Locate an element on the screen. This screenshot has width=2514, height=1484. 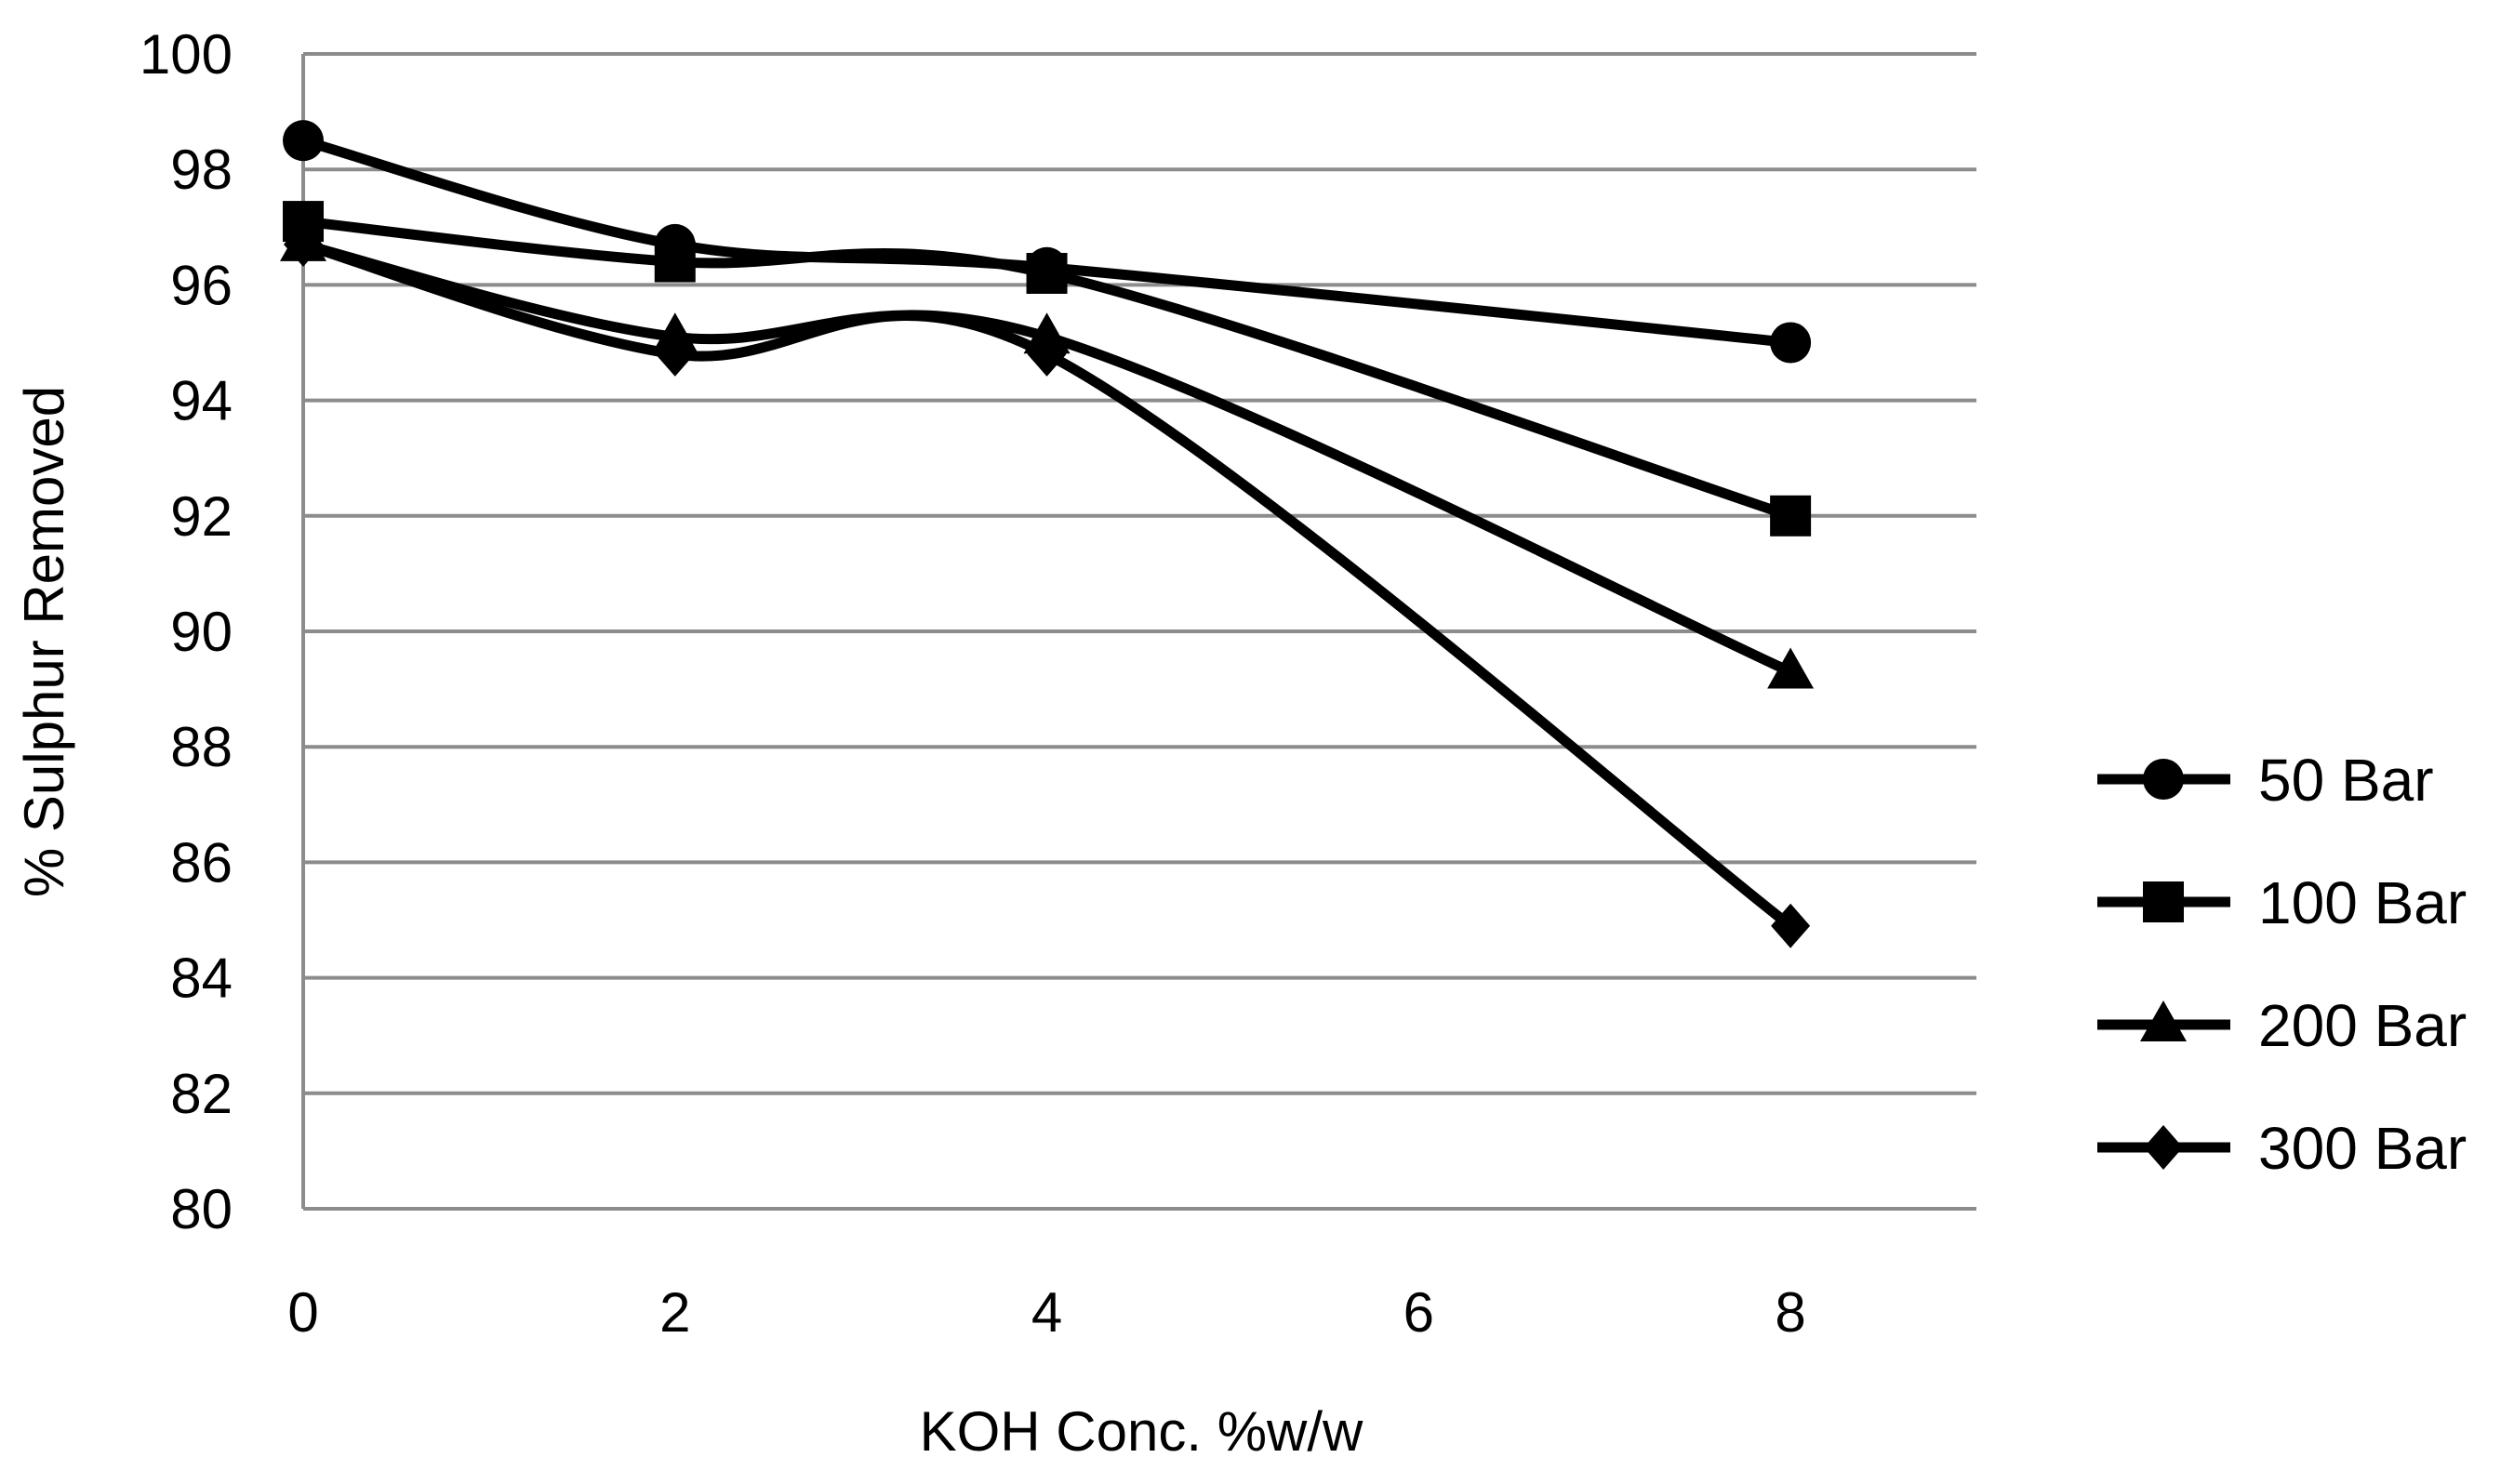
data-point-300-bar-x4 is located at coordinates (1047, 354).